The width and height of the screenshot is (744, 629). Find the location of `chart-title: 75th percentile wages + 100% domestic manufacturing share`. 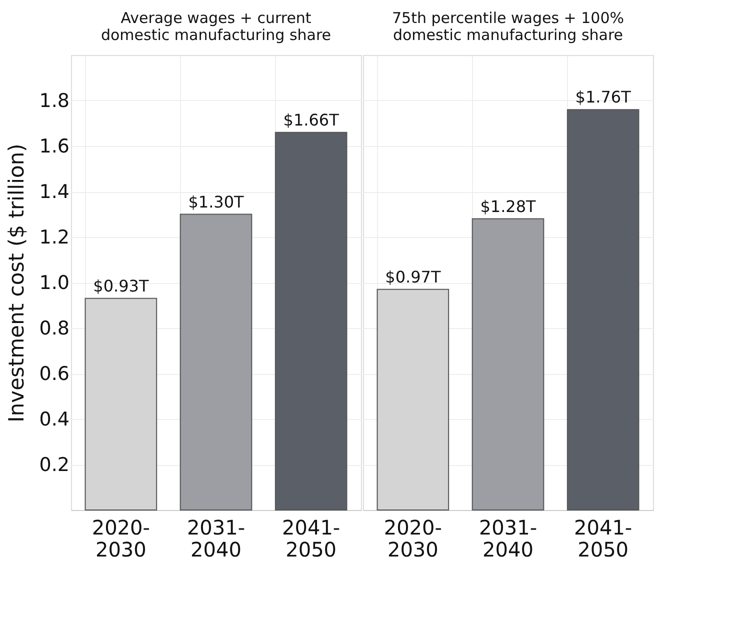

chart-title: 75th percentile wages + 100% domestic manufacturing share is located at coordinates (508, 26).